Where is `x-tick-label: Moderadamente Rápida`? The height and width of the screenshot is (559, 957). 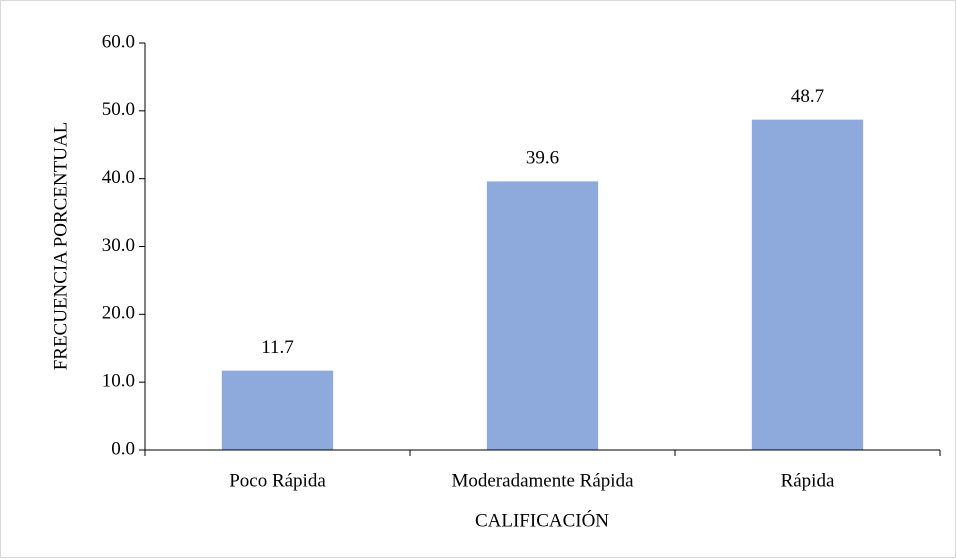 x-tick-label: Moderadamente Rápida is located at coordinates (542, 480).